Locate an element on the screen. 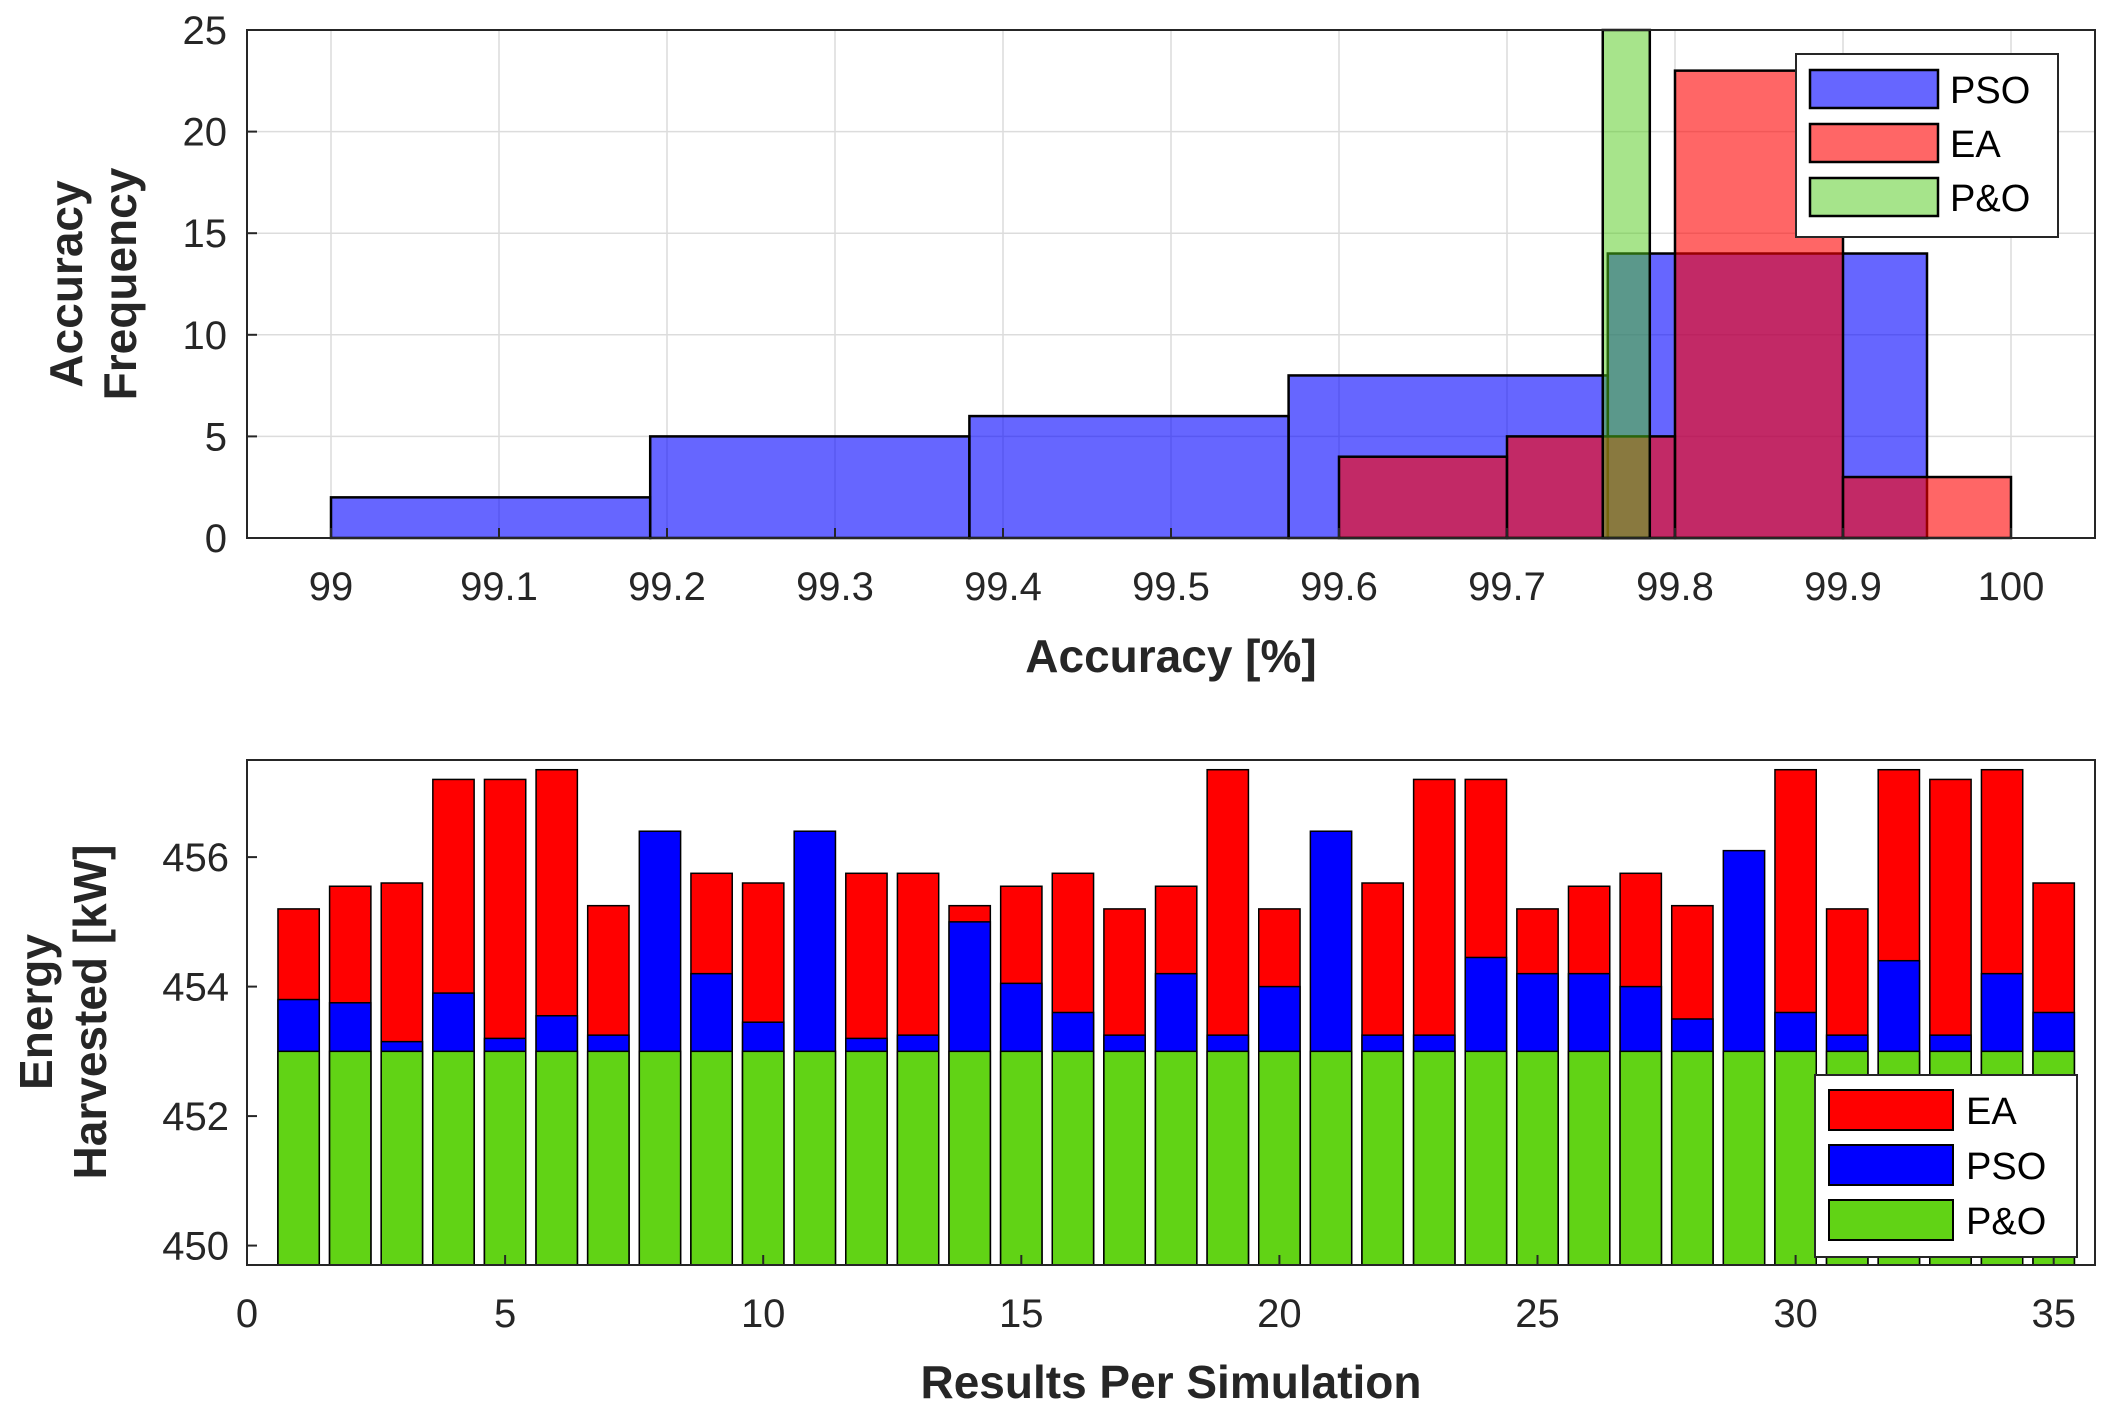  histogram-y-axis-label-line-2: Frequency is located at coordinates (120, 283).